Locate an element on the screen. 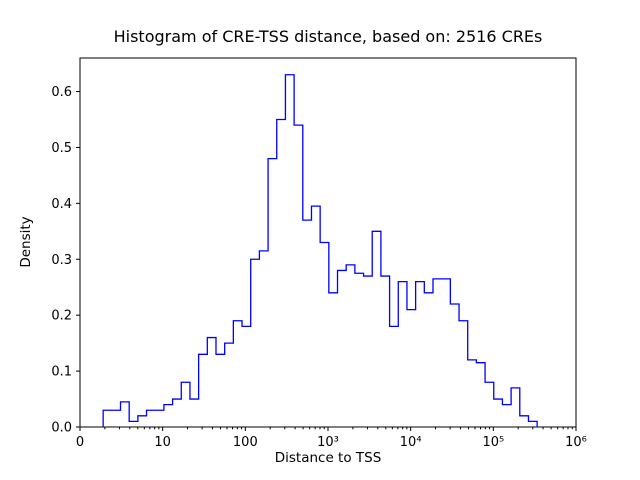  x-tick-label: 100 is located at coordinates (245, 442).